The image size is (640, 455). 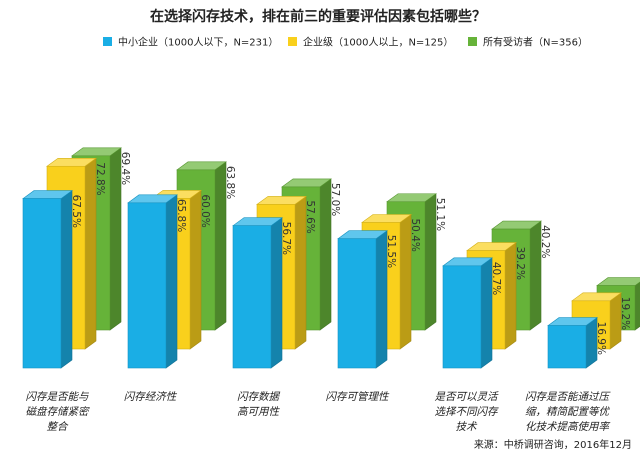 What do you see at coordinates (440, 214) in the screenshot?
I see `value-label: 51.1%` at bounding box center [440, 214].